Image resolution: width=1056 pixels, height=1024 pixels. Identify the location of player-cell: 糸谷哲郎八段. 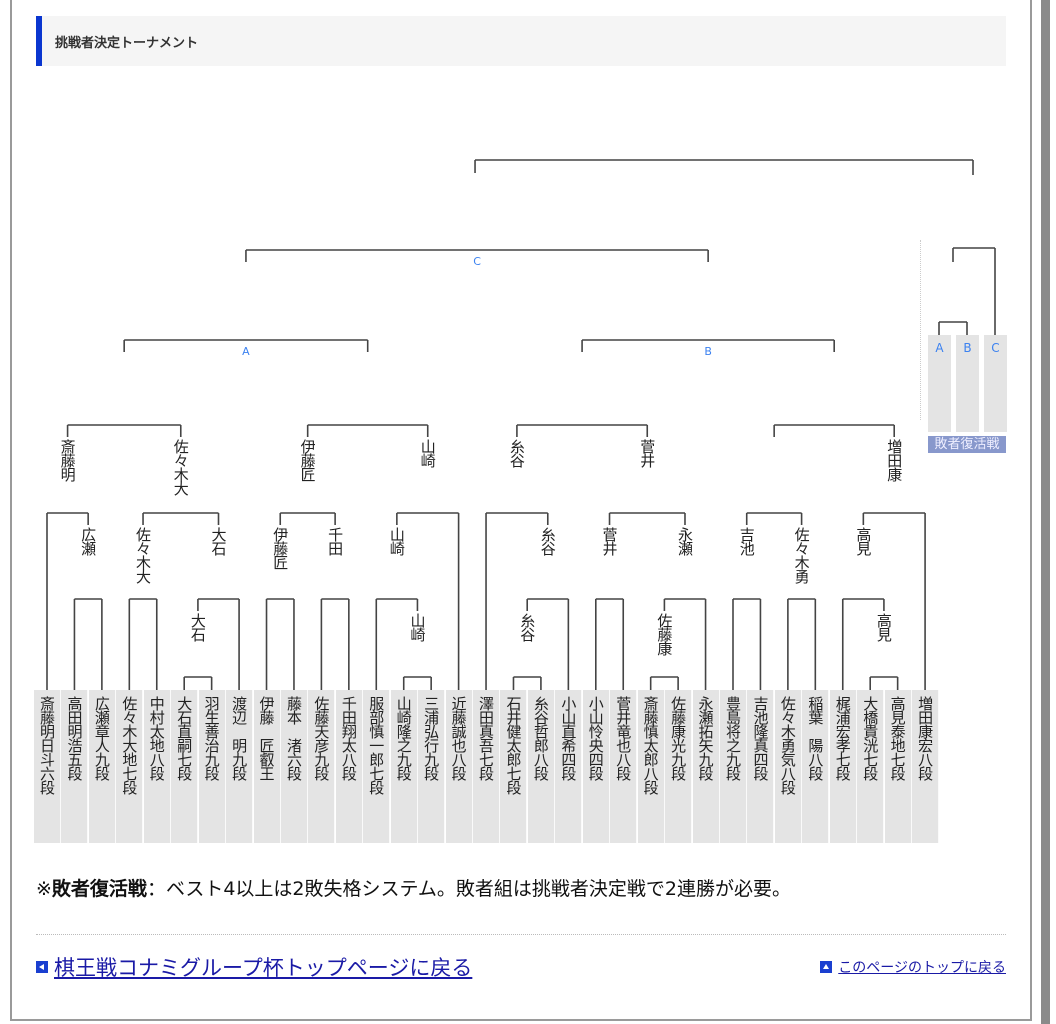
(541, 766).